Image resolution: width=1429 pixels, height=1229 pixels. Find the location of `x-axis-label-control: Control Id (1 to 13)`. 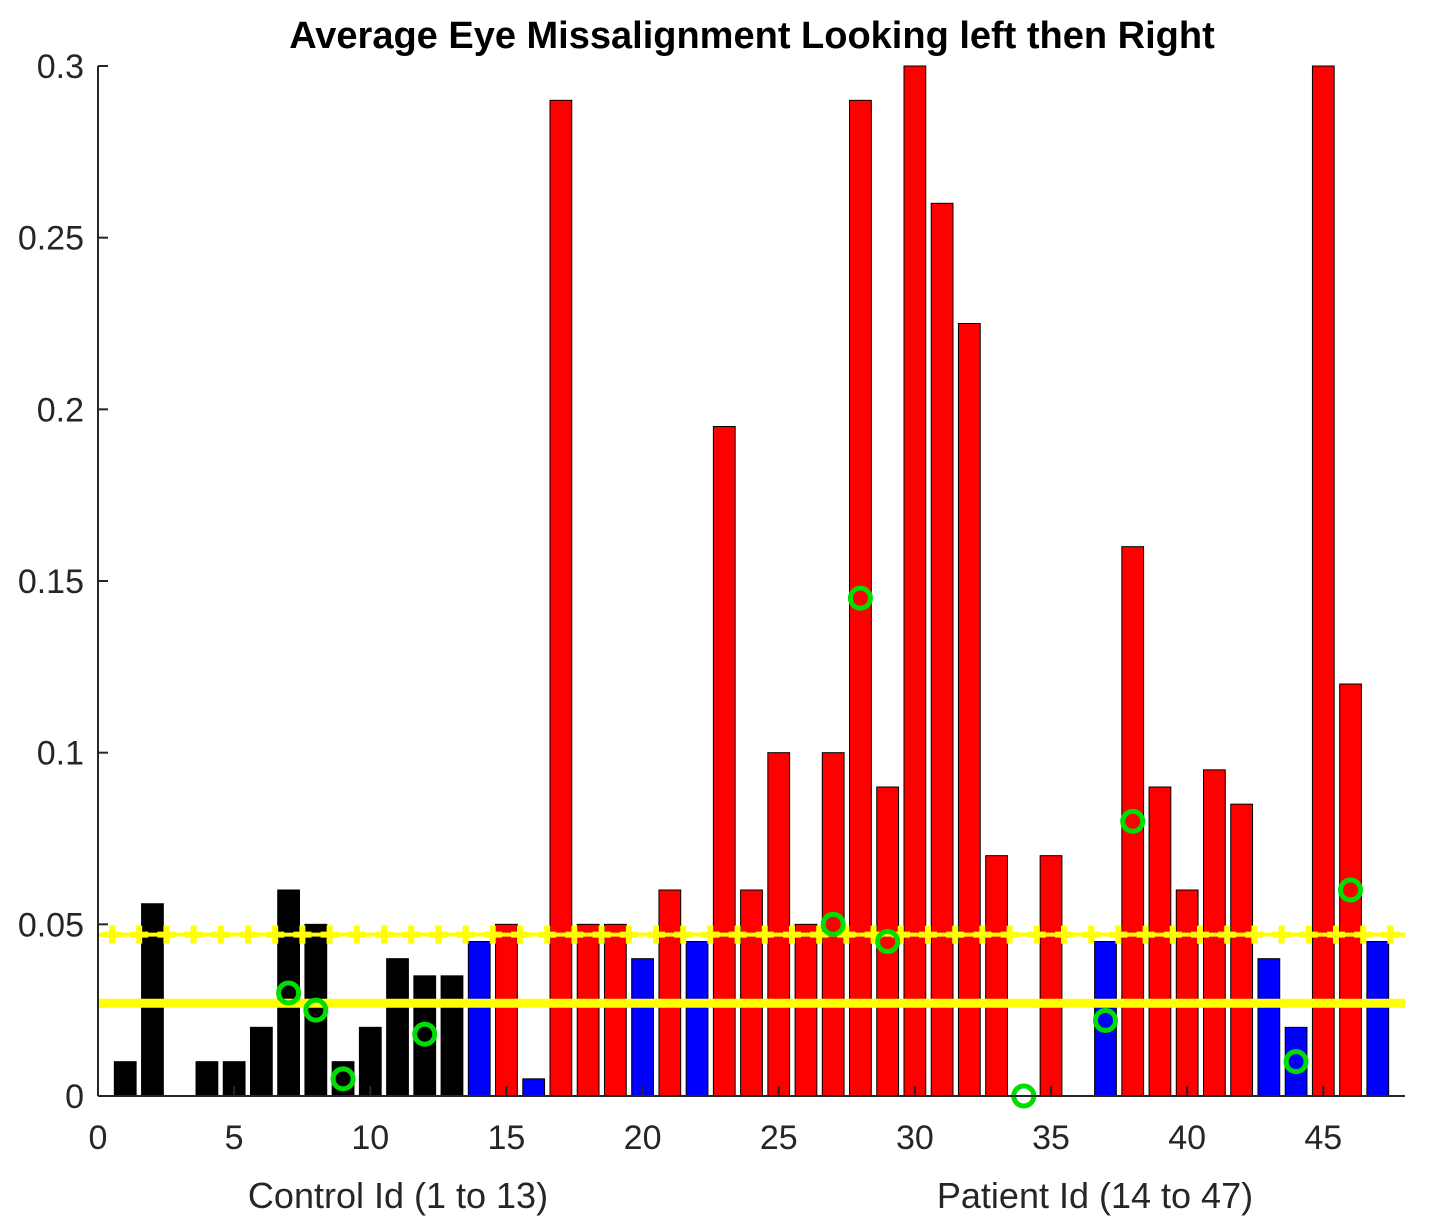

x-axis-label-control: Control Id (1 to 13) is located at coordinates (398, 1195).